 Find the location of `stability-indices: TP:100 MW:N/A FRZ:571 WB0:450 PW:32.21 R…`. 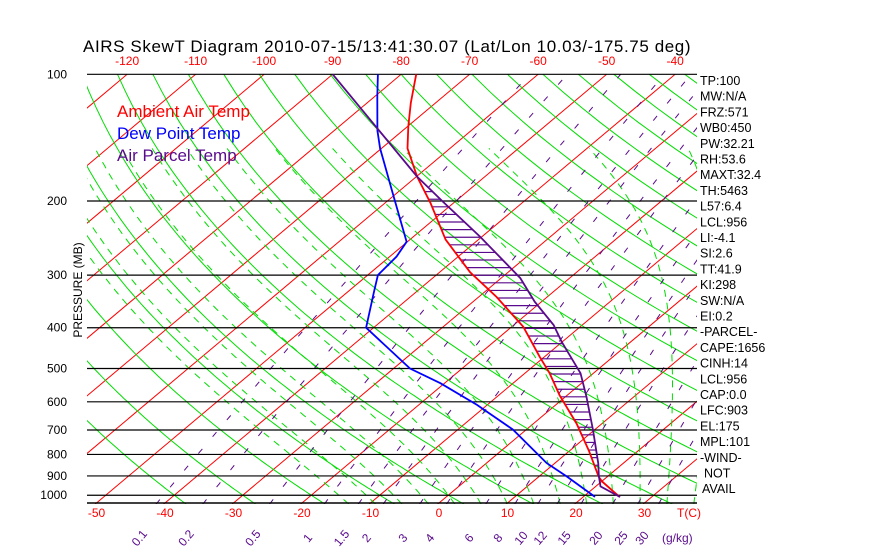

stability-indices: TP:100 MW:N/A FRZ:571 WB0:450 PW:32.21 R… is located at coordinates (732, 285).